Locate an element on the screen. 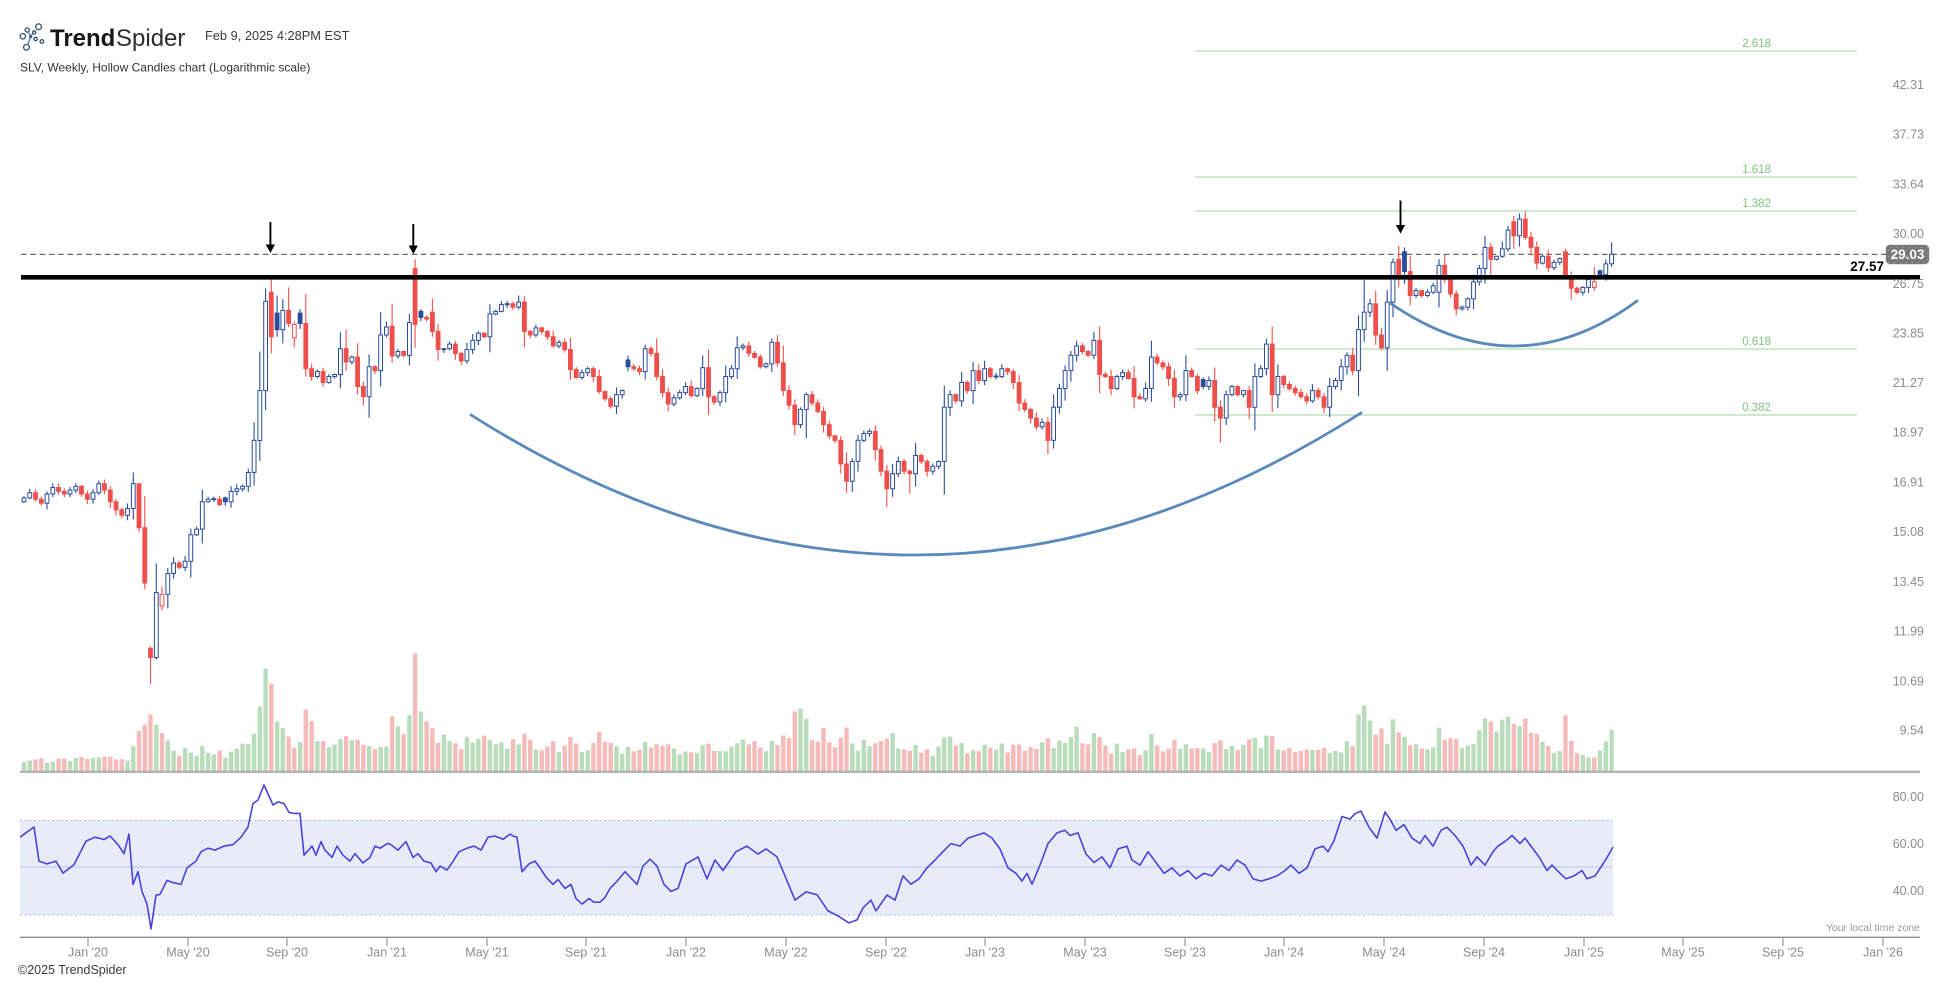  svg-text: 42.31 is located at coordinates (1908, 85).